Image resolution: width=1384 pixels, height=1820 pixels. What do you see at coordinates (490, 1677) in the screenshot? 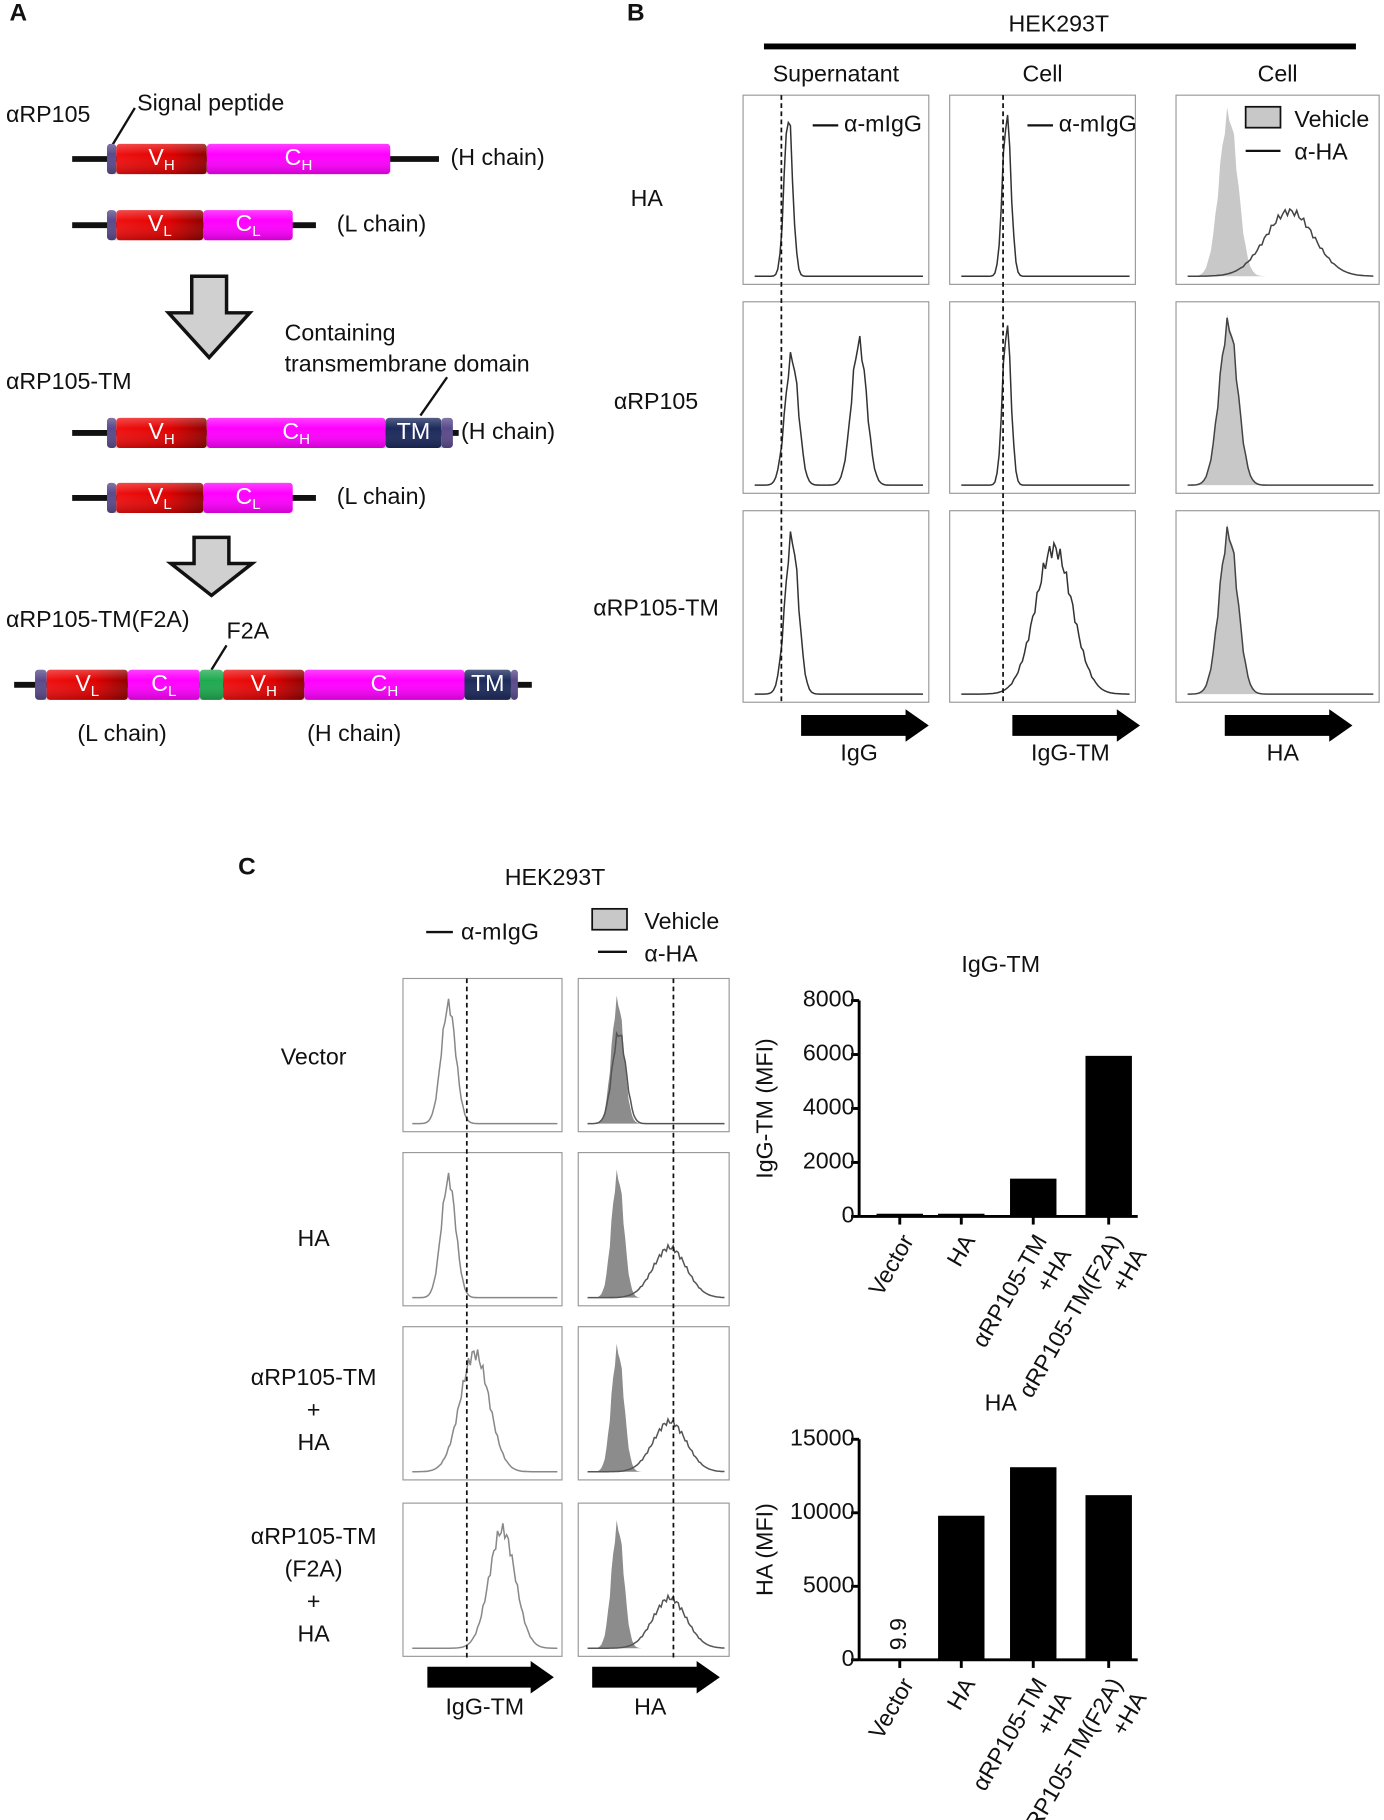
I see `axis-arrow` at bounding box center [490, 1677].